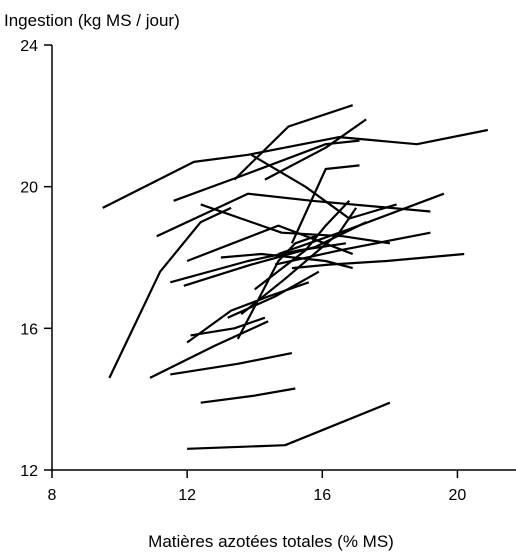 This screenshot has width=516, height=556. I want to click on x-tick-label: 20, so click(458, 495).